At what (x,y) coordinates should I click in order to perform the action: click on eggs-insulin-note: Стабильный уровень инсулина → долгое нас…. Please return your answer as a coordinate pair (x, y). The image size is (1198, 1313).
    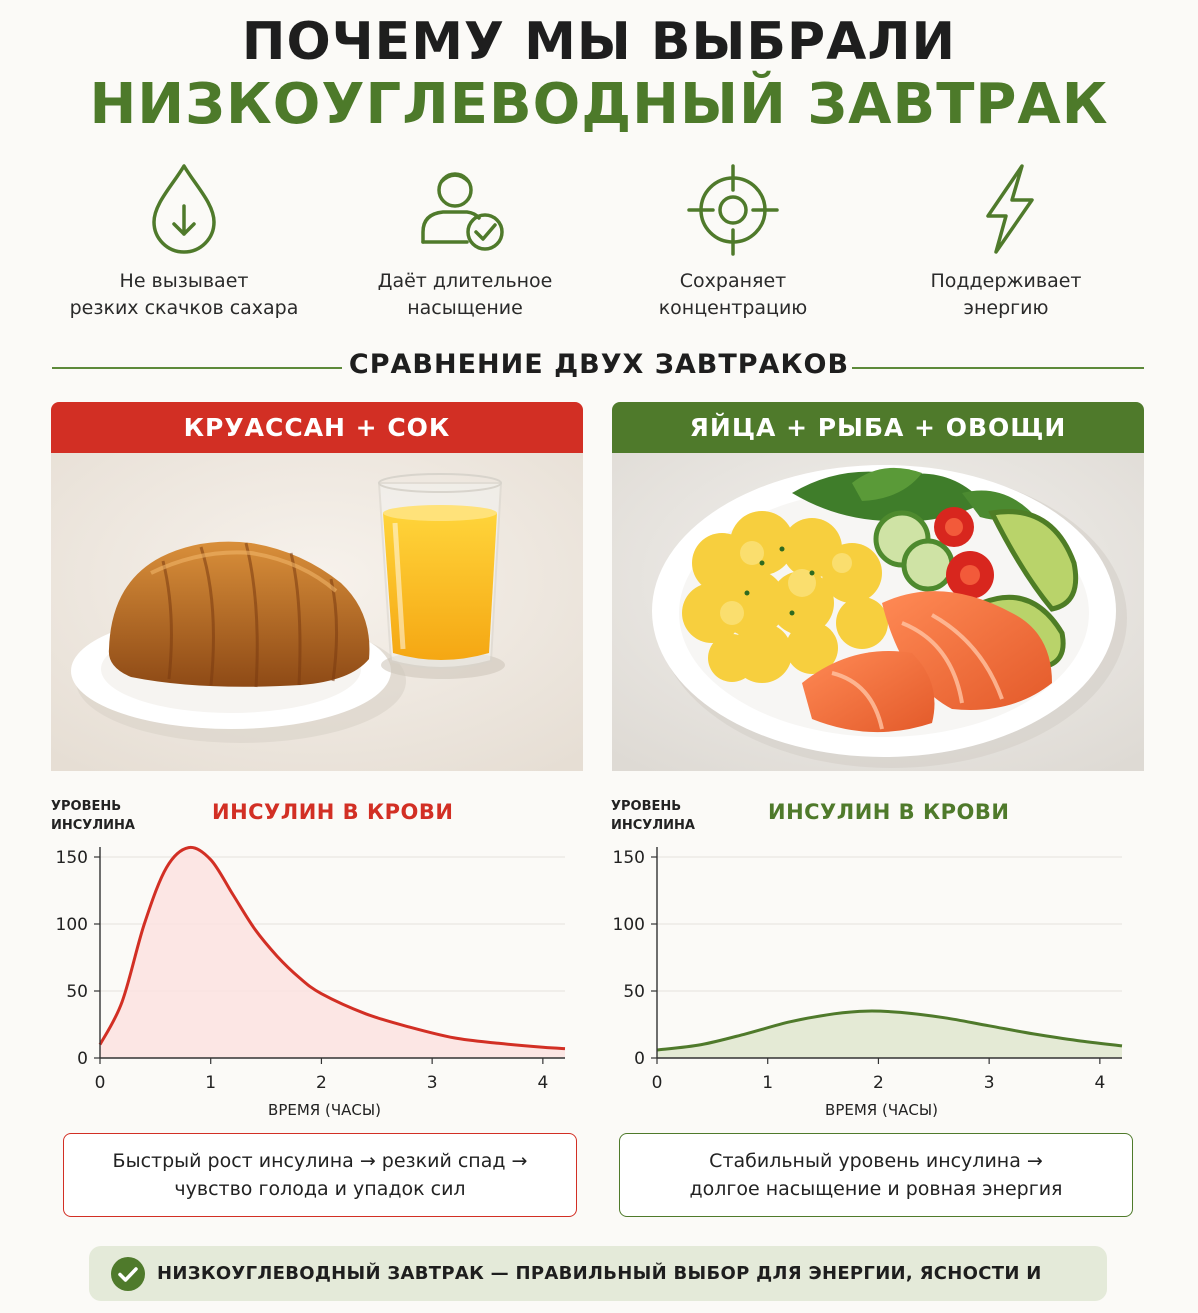
    Looking at the image, I should click on (876, 1175).